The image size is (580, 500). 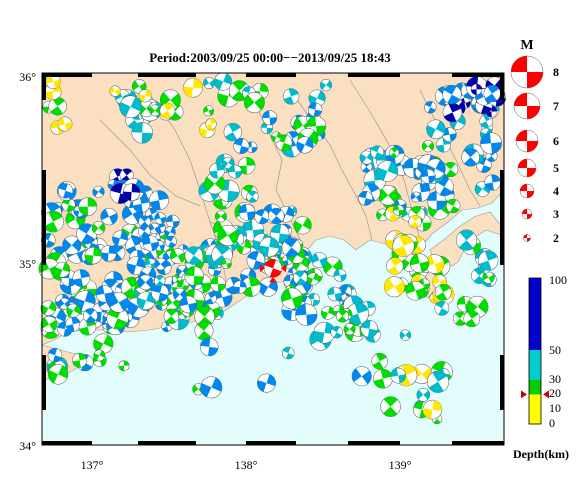 I want to click on depth-marker-right, so click(x=546, y=394).